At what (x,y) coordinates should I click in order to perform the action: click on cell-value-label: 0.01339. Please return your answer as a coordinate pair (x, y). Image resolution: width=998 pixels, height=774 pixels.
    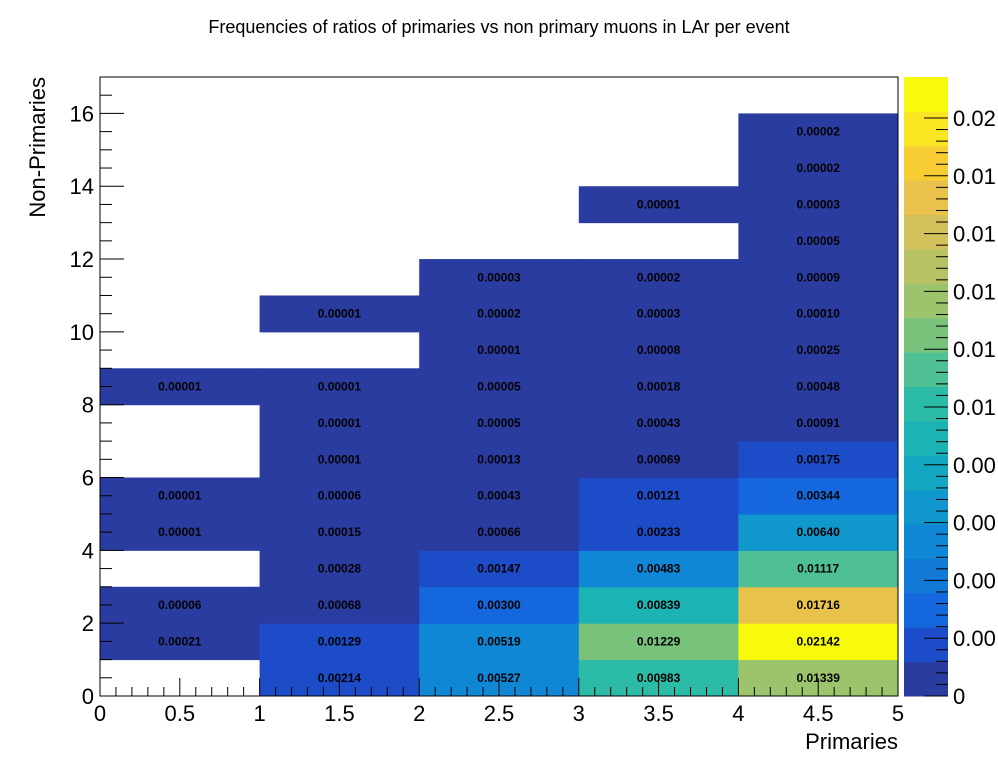
    Looking at the image, I should click on (819, 678).